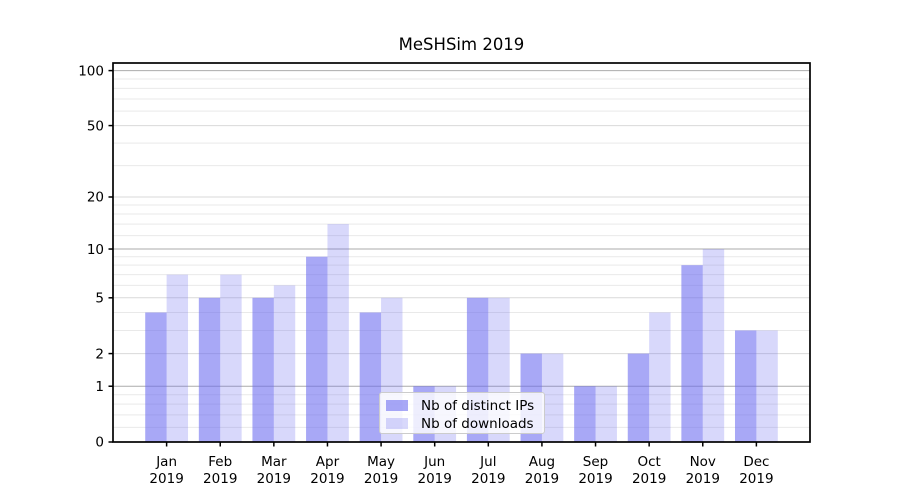 The height and width of the screenshot is (500, 900). I want to click on legend-item-downloads: Nb of downloads, so click(462, 423).